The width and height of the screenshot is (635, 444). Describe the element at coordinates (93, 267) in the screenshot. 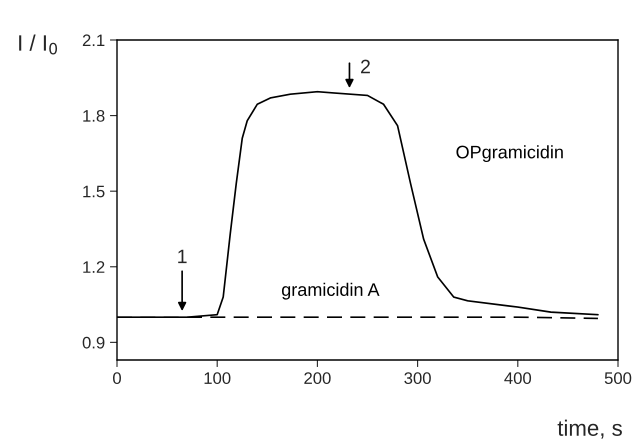

I see `y-tick-label: 1.2` at that location.